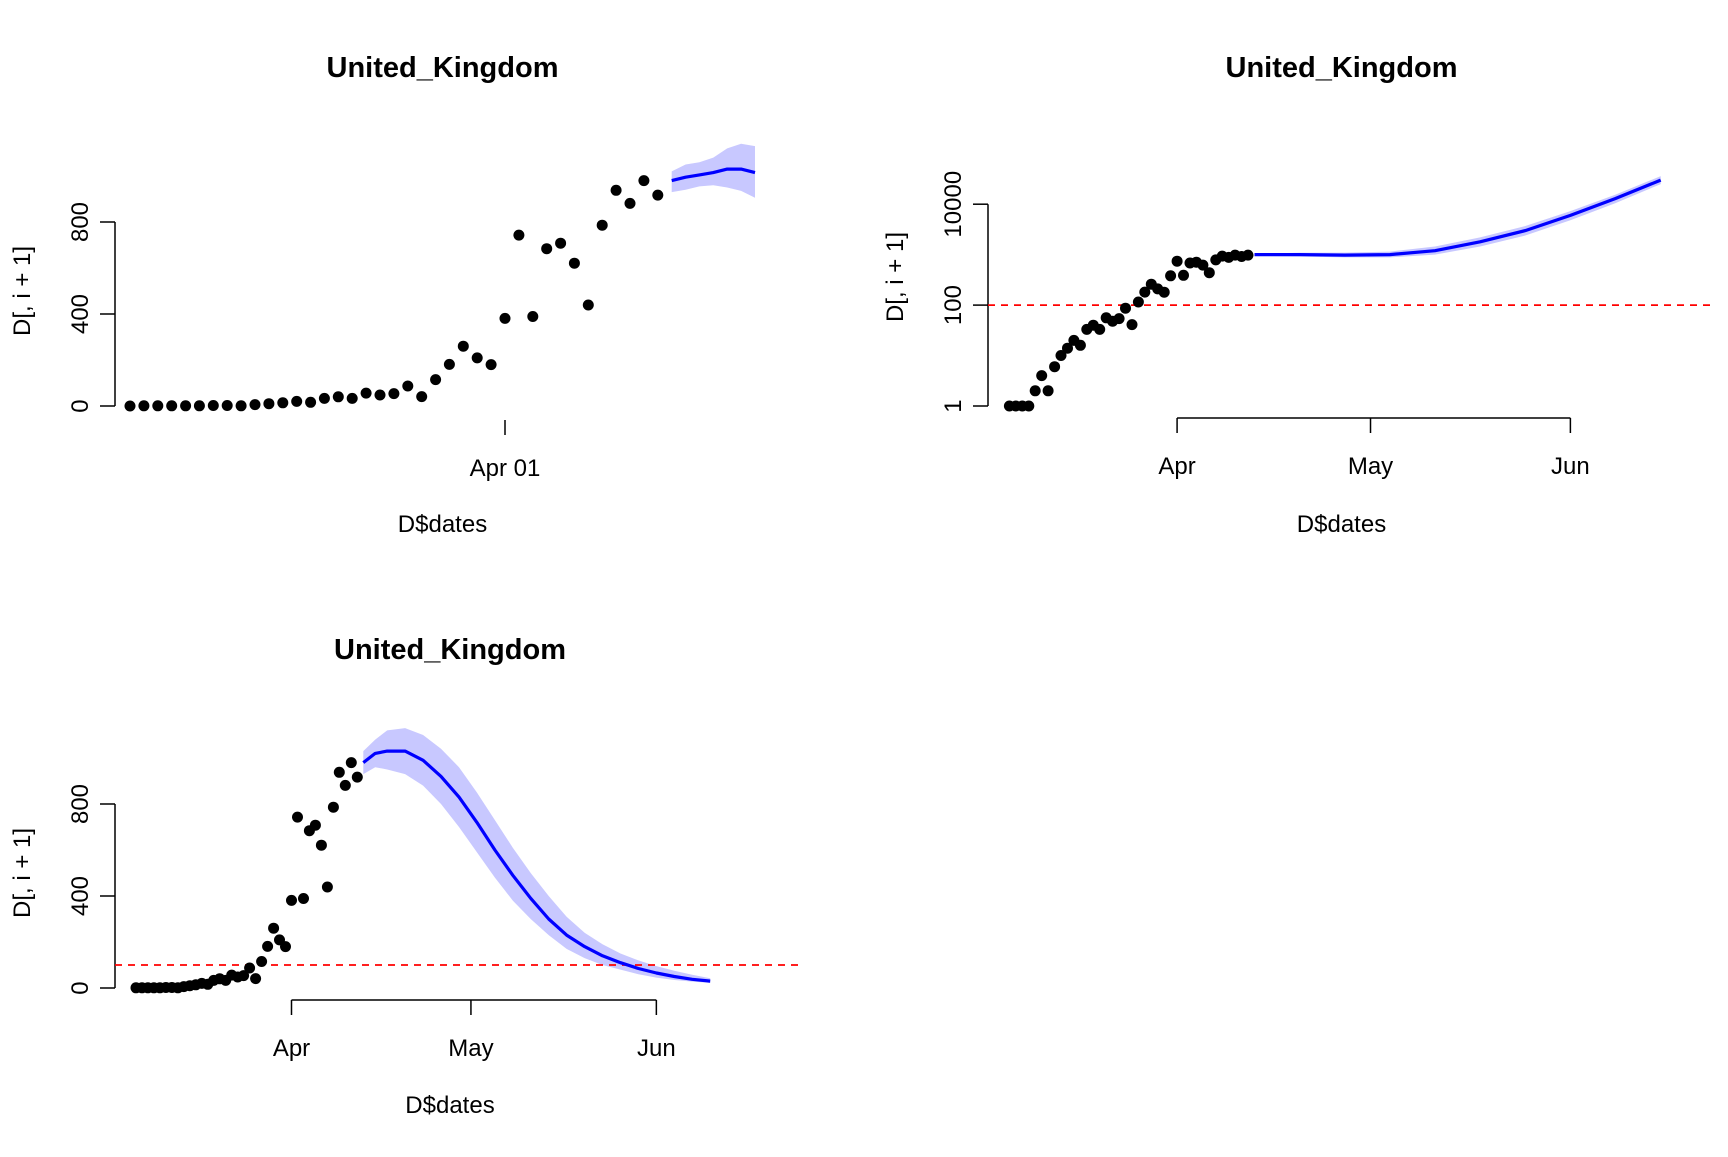 The width and height of the screenshot is (1728, 1157). I want to click on y-tick-label: 10000, so click(953, 204).